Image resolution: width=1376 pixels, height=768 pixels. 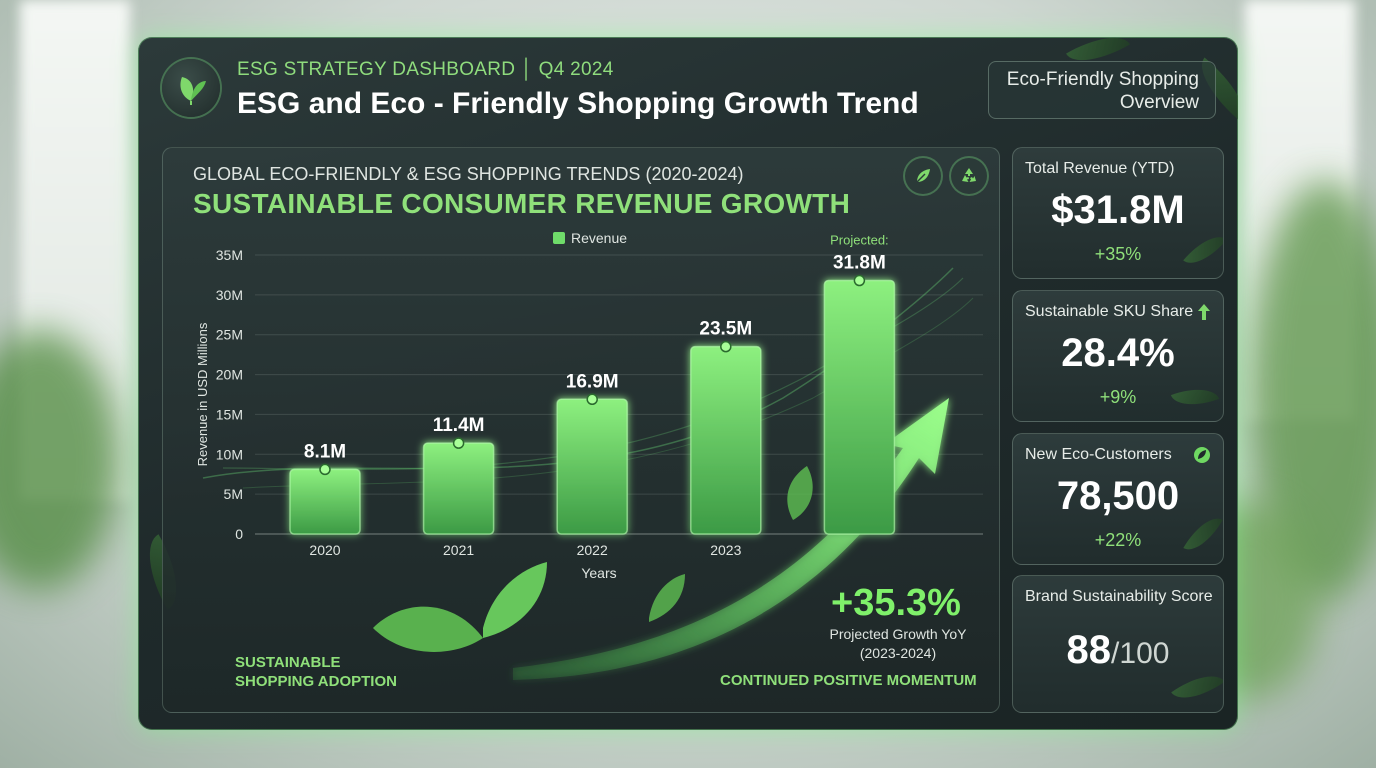 What do you see at coordinates (1109, 311) in the screenshot?
I see `kpi-label: Sustainable SKU Share` at bounding box center [1109, 311].